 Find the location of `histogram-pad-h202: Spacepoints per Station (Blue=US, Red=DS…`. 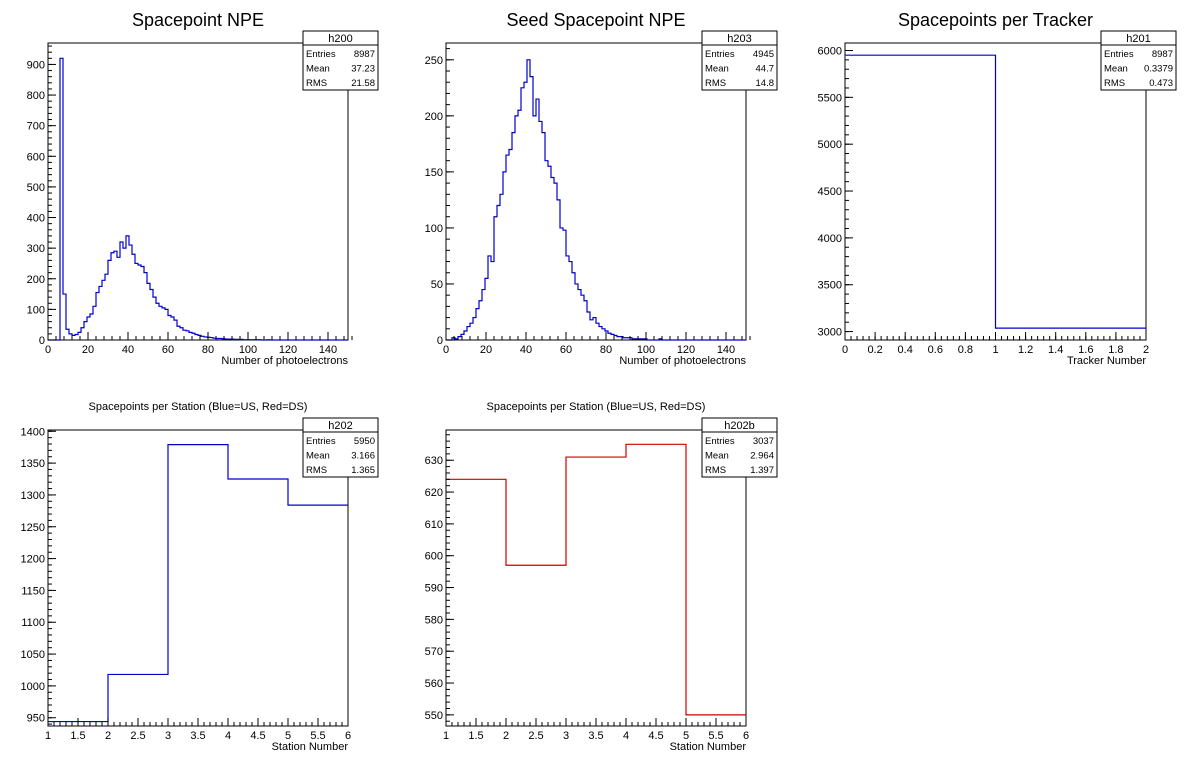

histogram-pad-h202: Spacepoints per Station (Blue=US, Red=DS… is located at coordinates (200, 577).